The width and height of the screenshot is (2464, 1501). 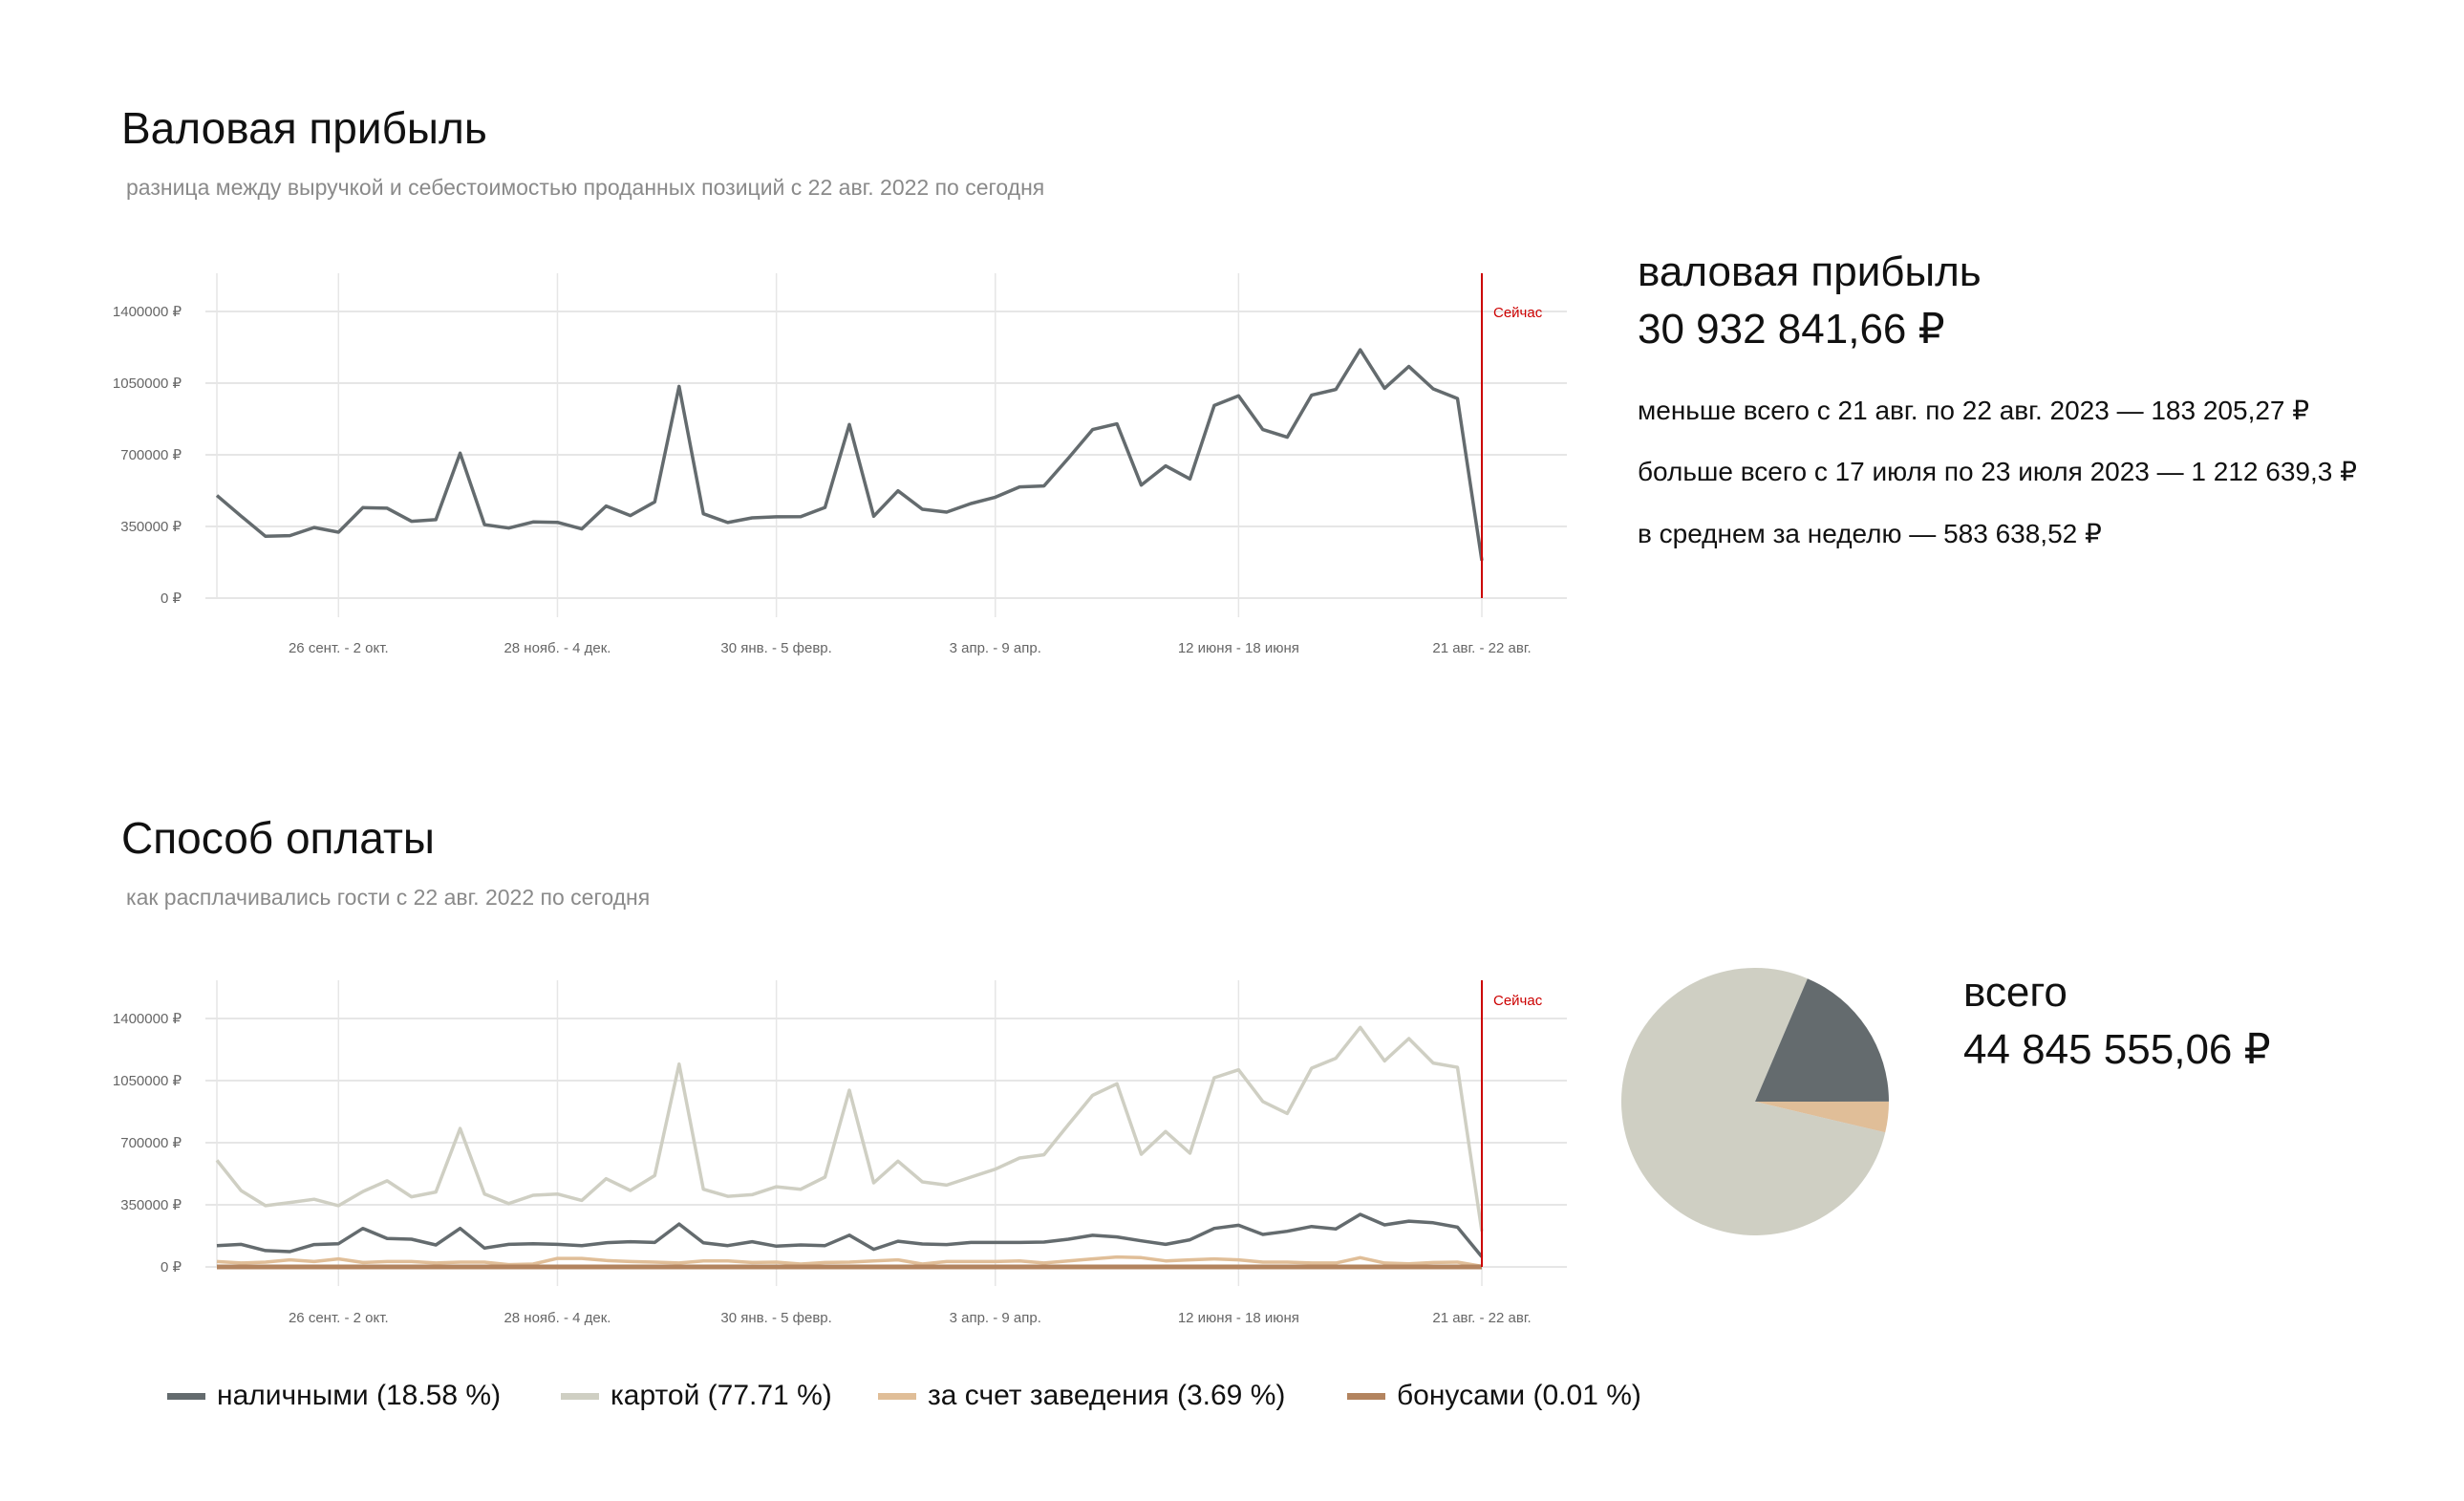 I want to click on legend-item-card: картой (77.71 %), so click(x=696, y=1396).